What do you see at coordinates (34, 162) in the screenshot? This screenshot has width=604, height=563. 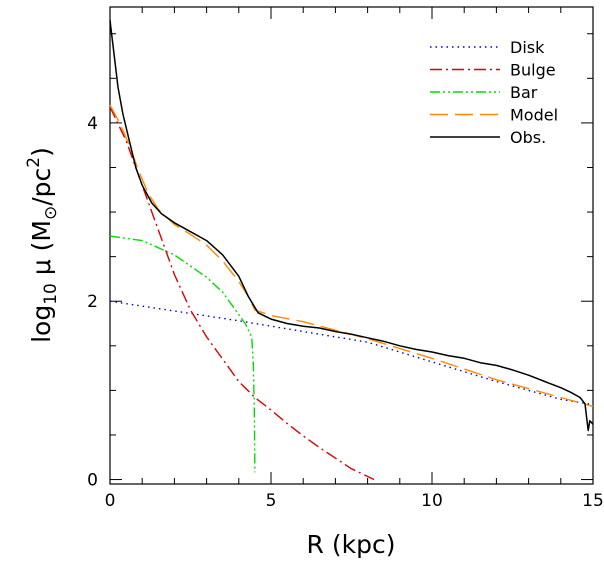 I see `y-axis-title-sup: 2` at bounding box center [34, 162].